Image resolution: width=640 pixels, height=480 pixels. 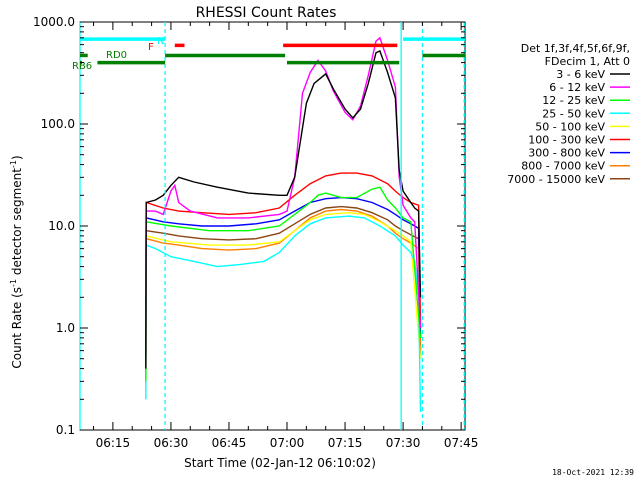 I want to click on flag-label: RB6, so click(x=82, y=66).